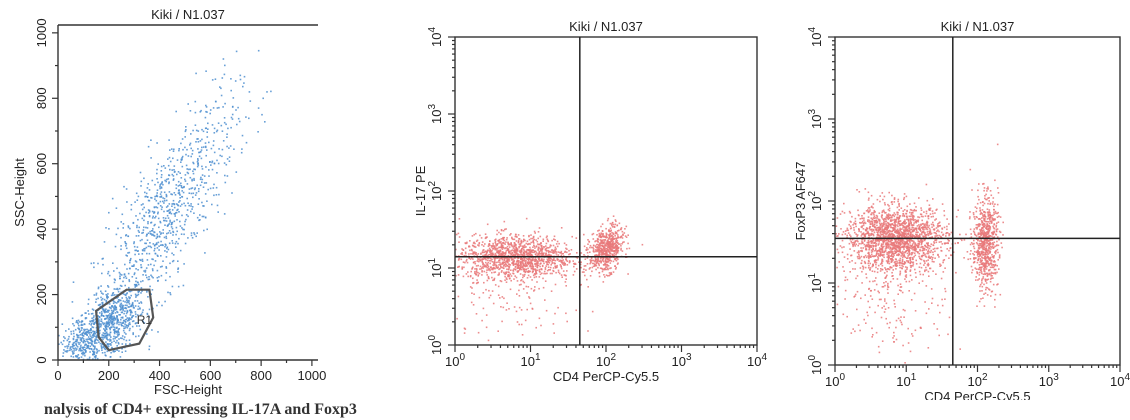  I want to click on y-axis-title: SSC-Height, so click(19, 192).